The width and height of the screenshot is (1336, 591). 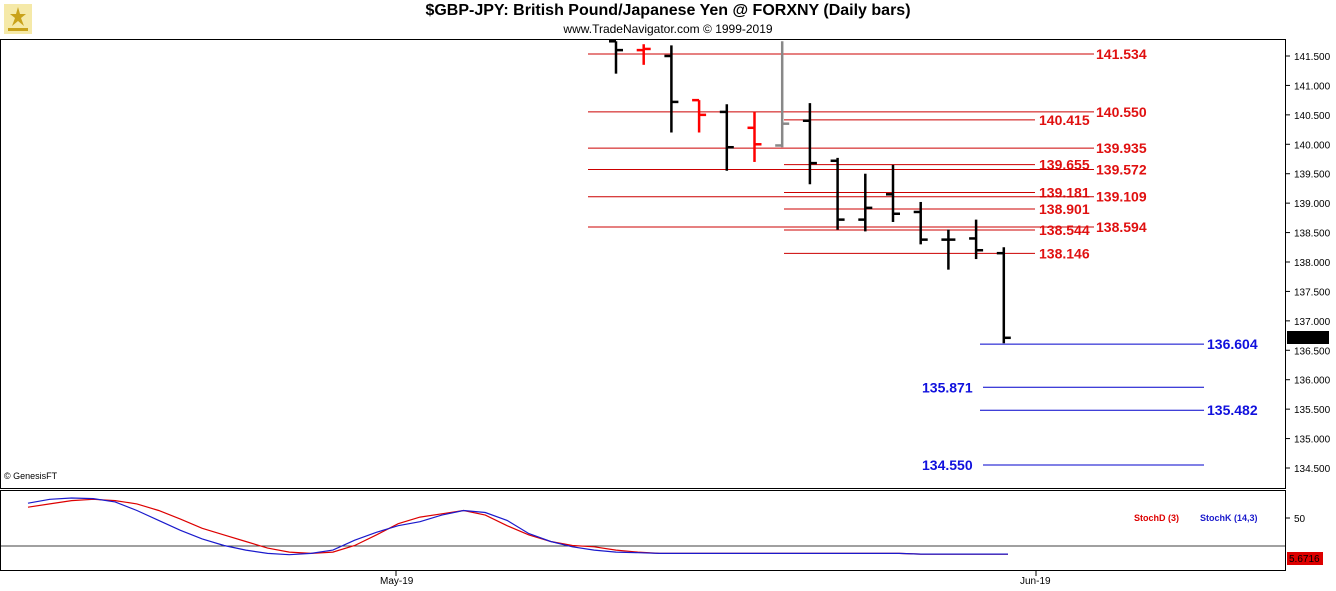 I want to click on red-level-label: 138.594, so click(x=1121, y=227).